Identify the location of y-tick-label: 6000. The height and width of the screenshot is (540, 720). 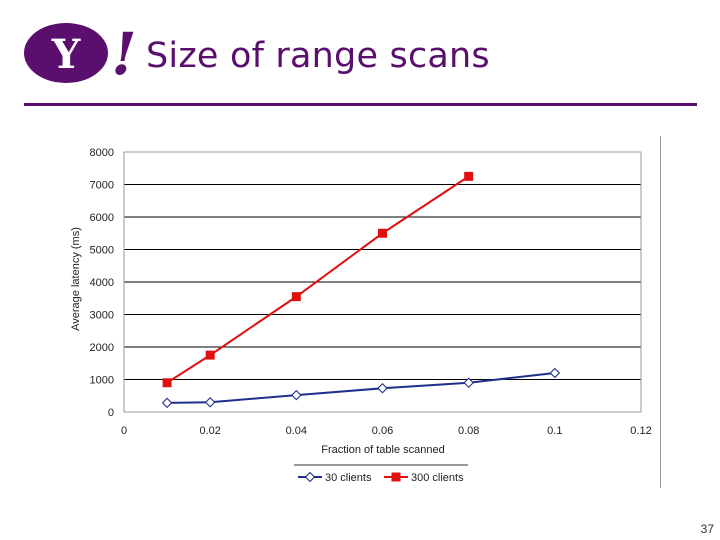
(102, 218).